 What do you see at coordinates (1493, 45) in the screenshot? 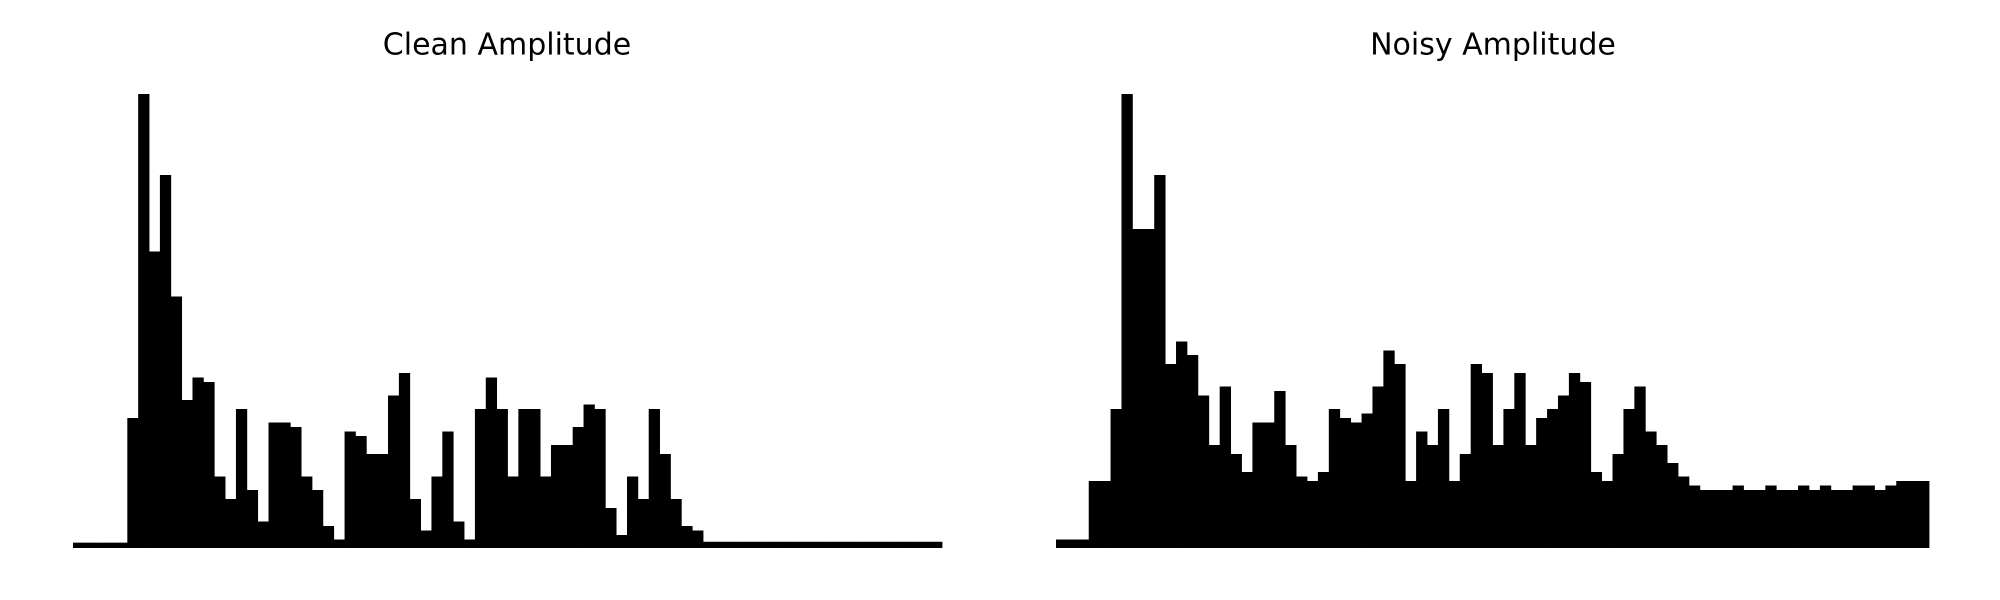
I see `chart-title: Noisy Amplitude` at bounding box center [1493, 45].